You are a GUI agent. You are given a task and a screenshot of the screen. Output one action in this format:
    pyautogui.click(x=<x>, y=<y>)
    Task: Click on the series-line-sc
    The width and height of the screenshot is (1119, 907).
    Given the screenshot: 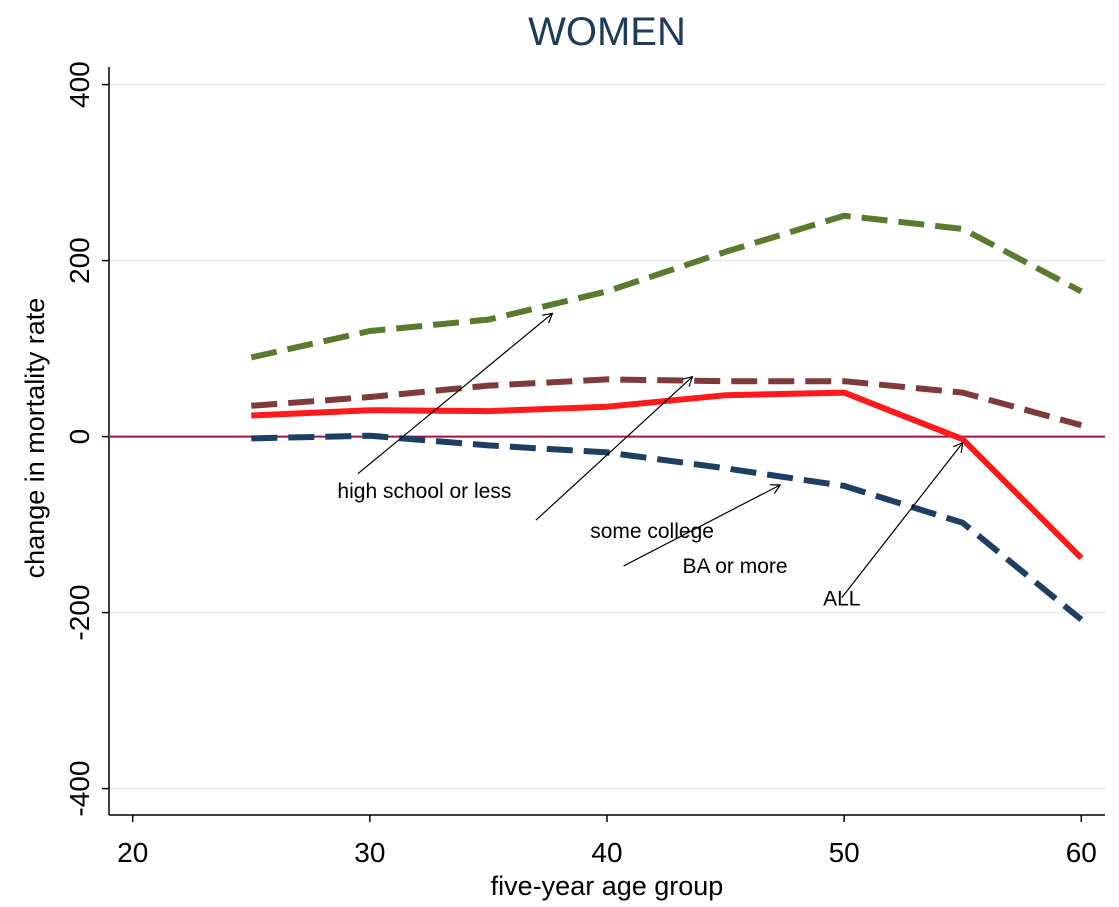 What is the action you would take?
    pyautogui.click(x=667, y=402)
    